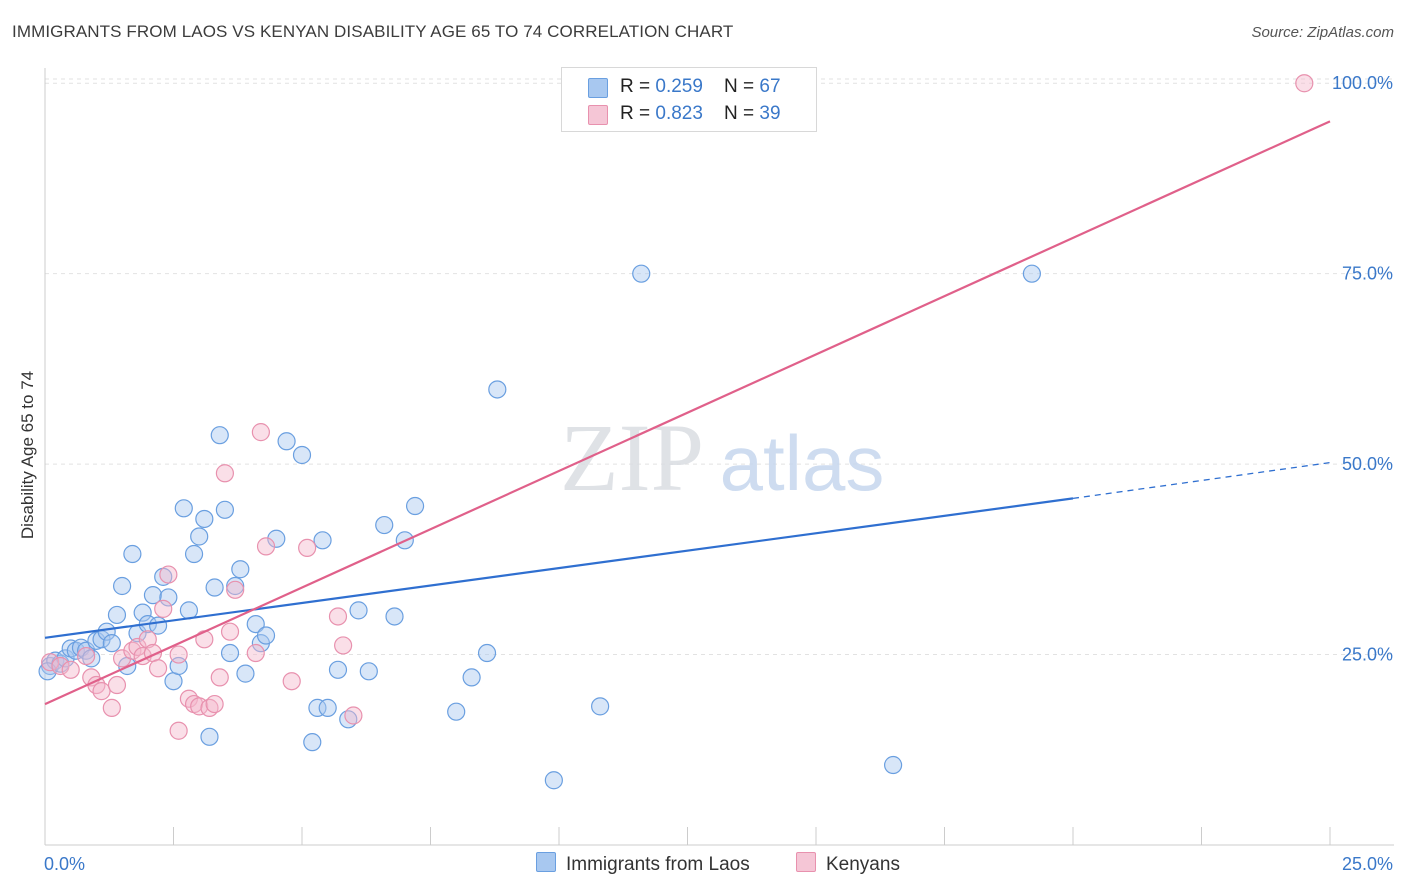 The height and width of the screenshot is (892, 1406). I want to click on bottom-legend-swatch-kenyans, so click(806, 862).